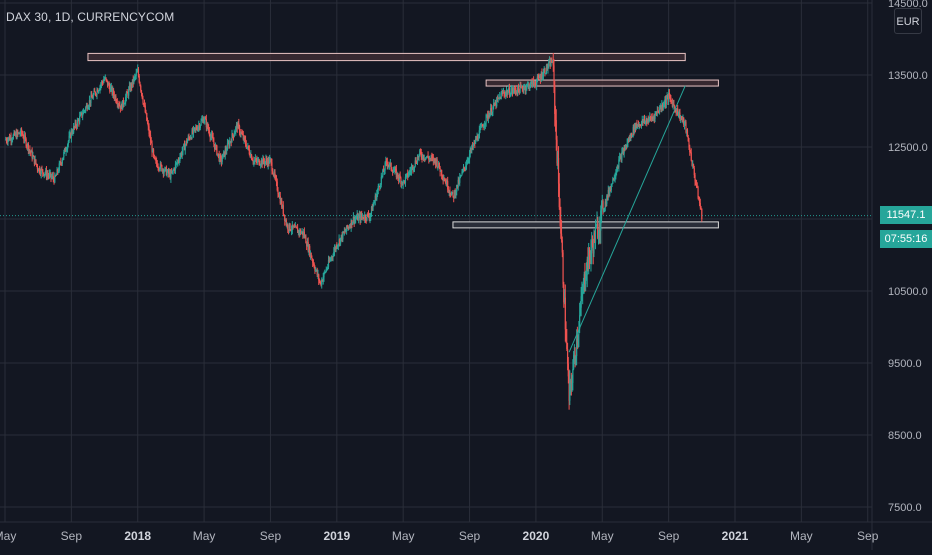 The height and width of the screenshot is (555, 932). I want to click on currency-badge: EUR, so click(908, 21).